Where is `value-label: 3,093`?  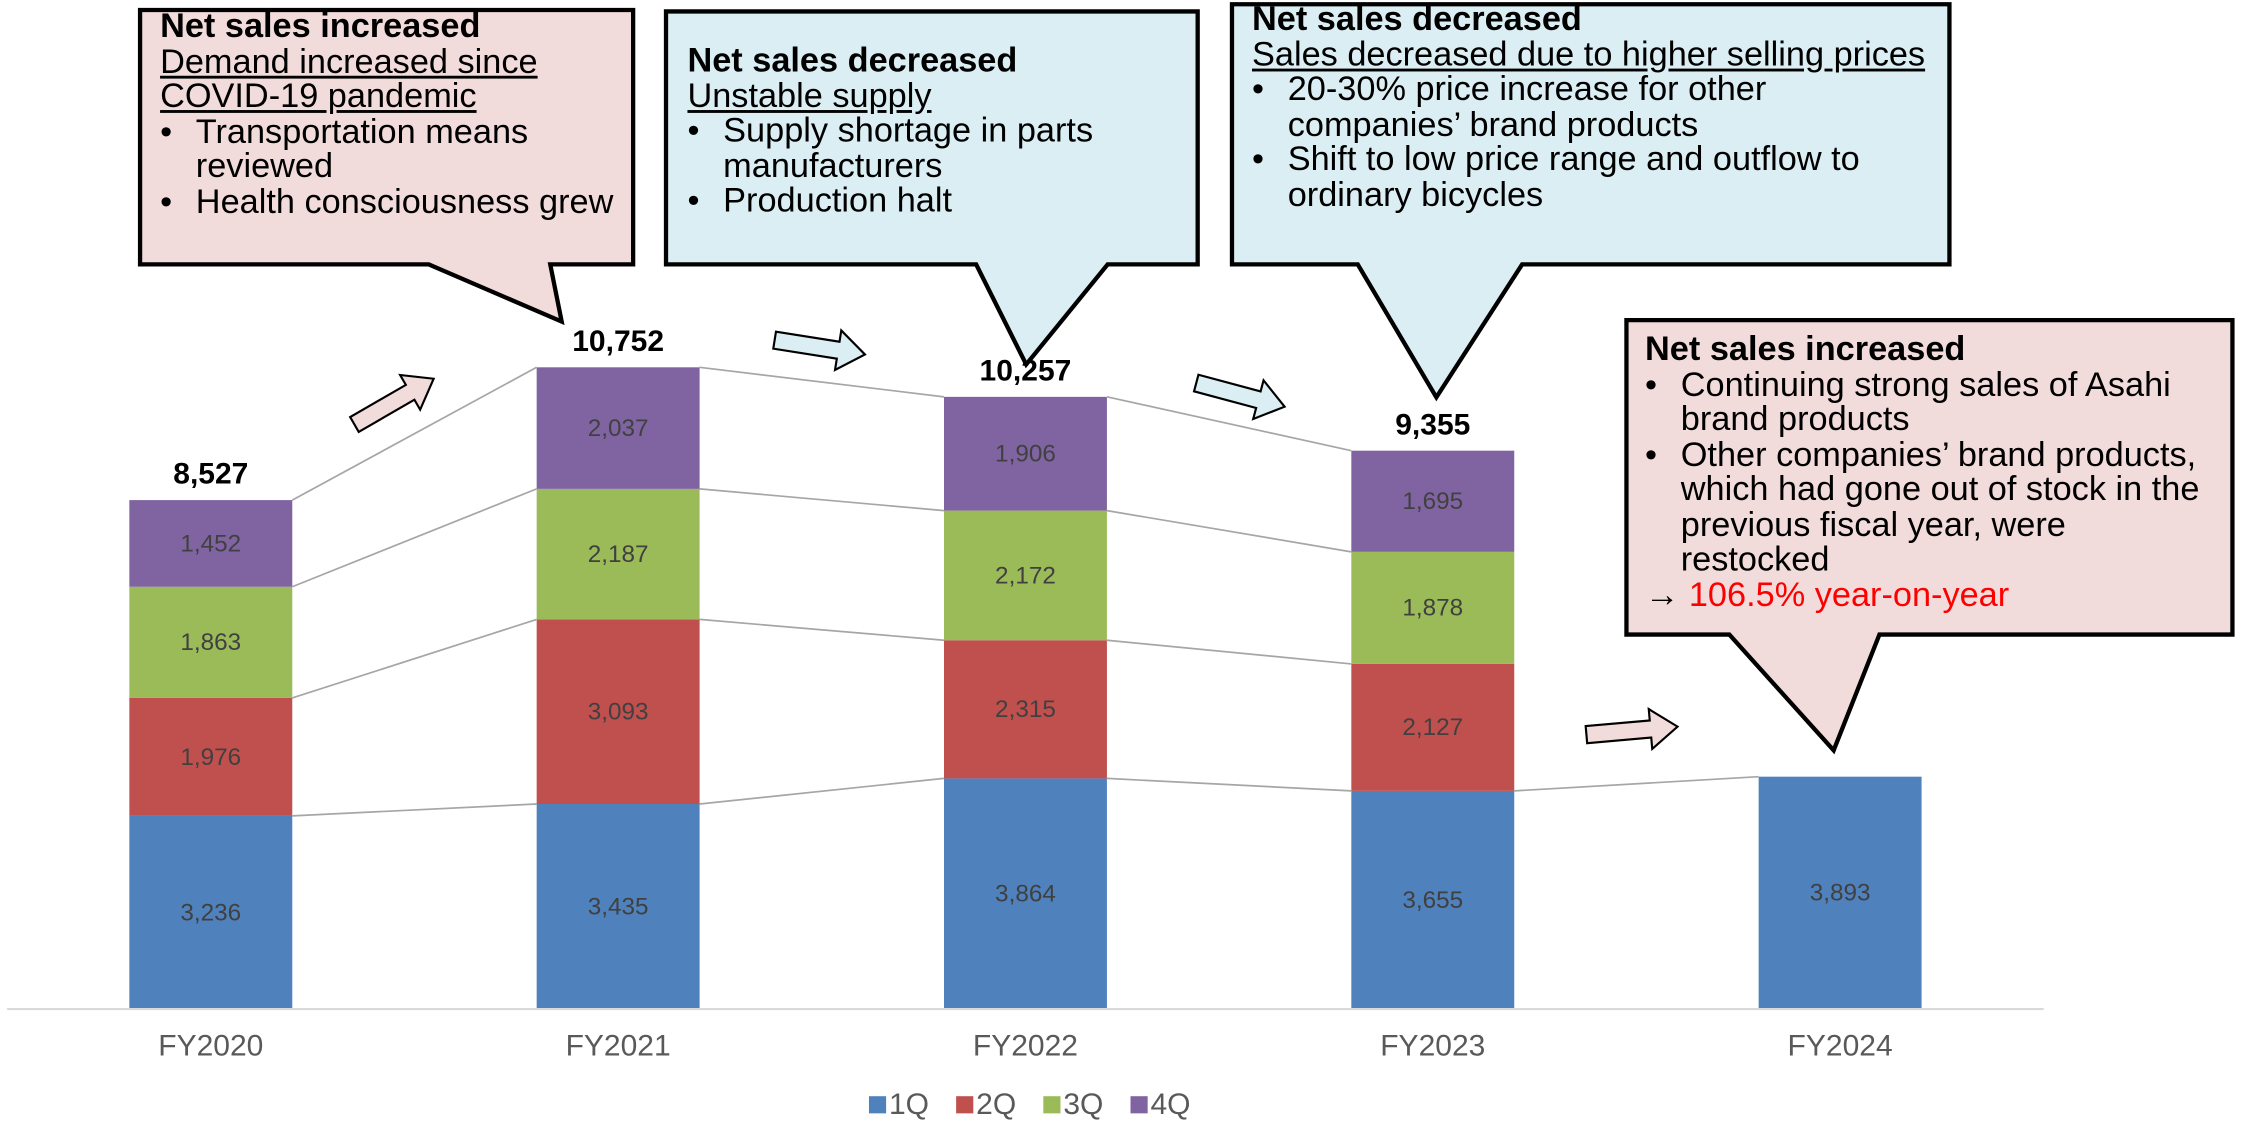
value-label: 3,093 is located at coordinates (618, 712).